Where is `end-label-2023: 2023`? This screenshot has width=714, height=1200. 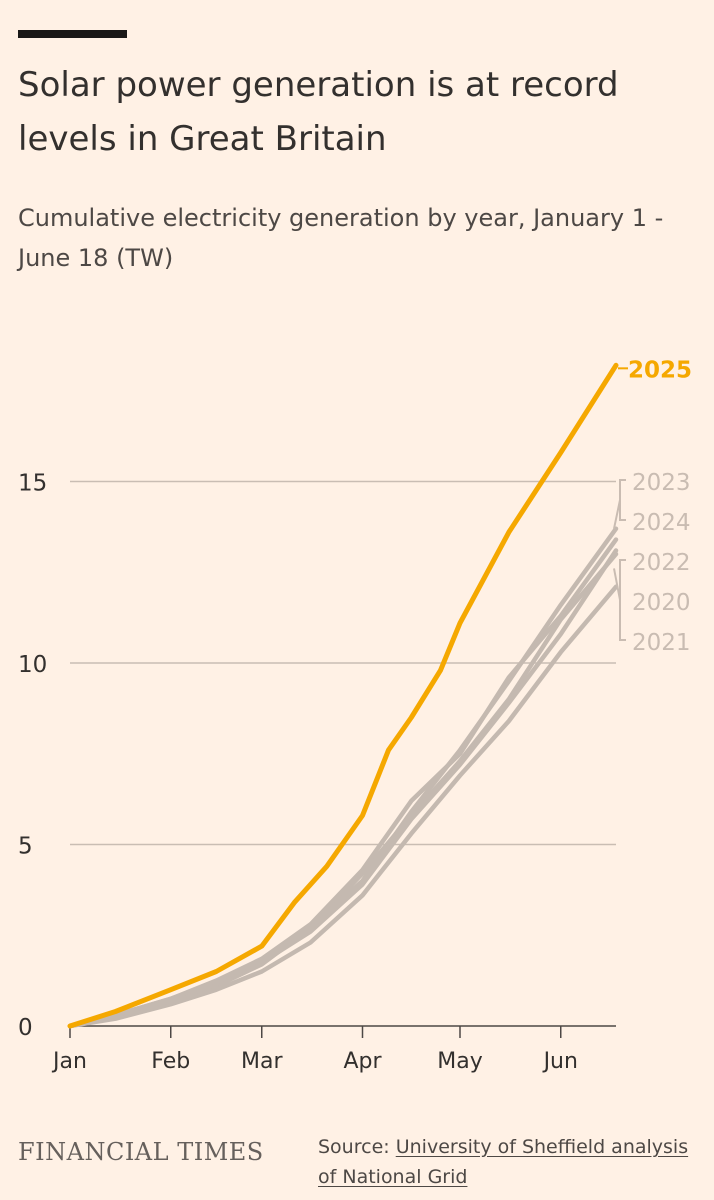
end-label-2023: 2023 is located at coordinates (661, 483).